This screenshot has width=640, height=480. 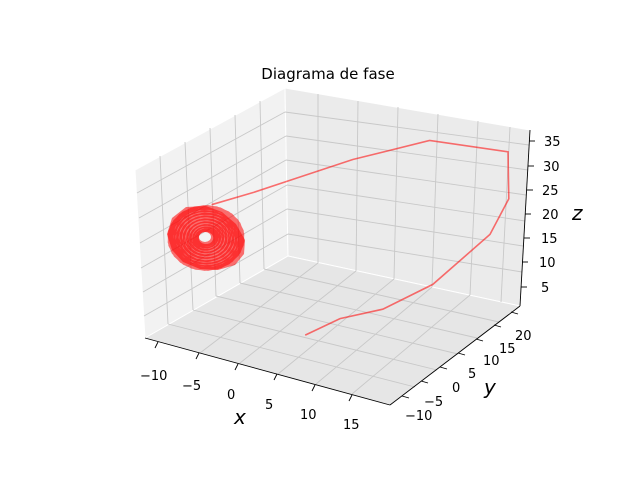 I want to click on x-tick-label: 15, so click(x=351, y=425).